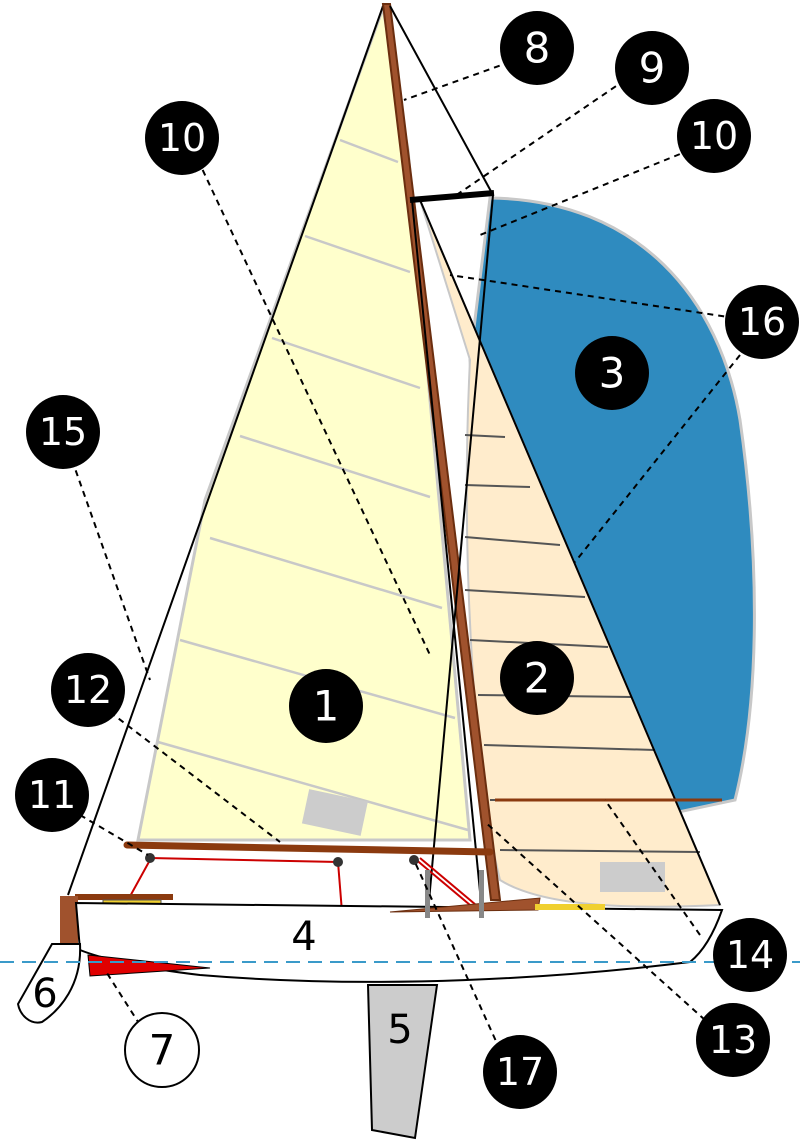  Describe the element at coordinates (460, 553) in the screenshot. I see `shroud-line-left` at that location.